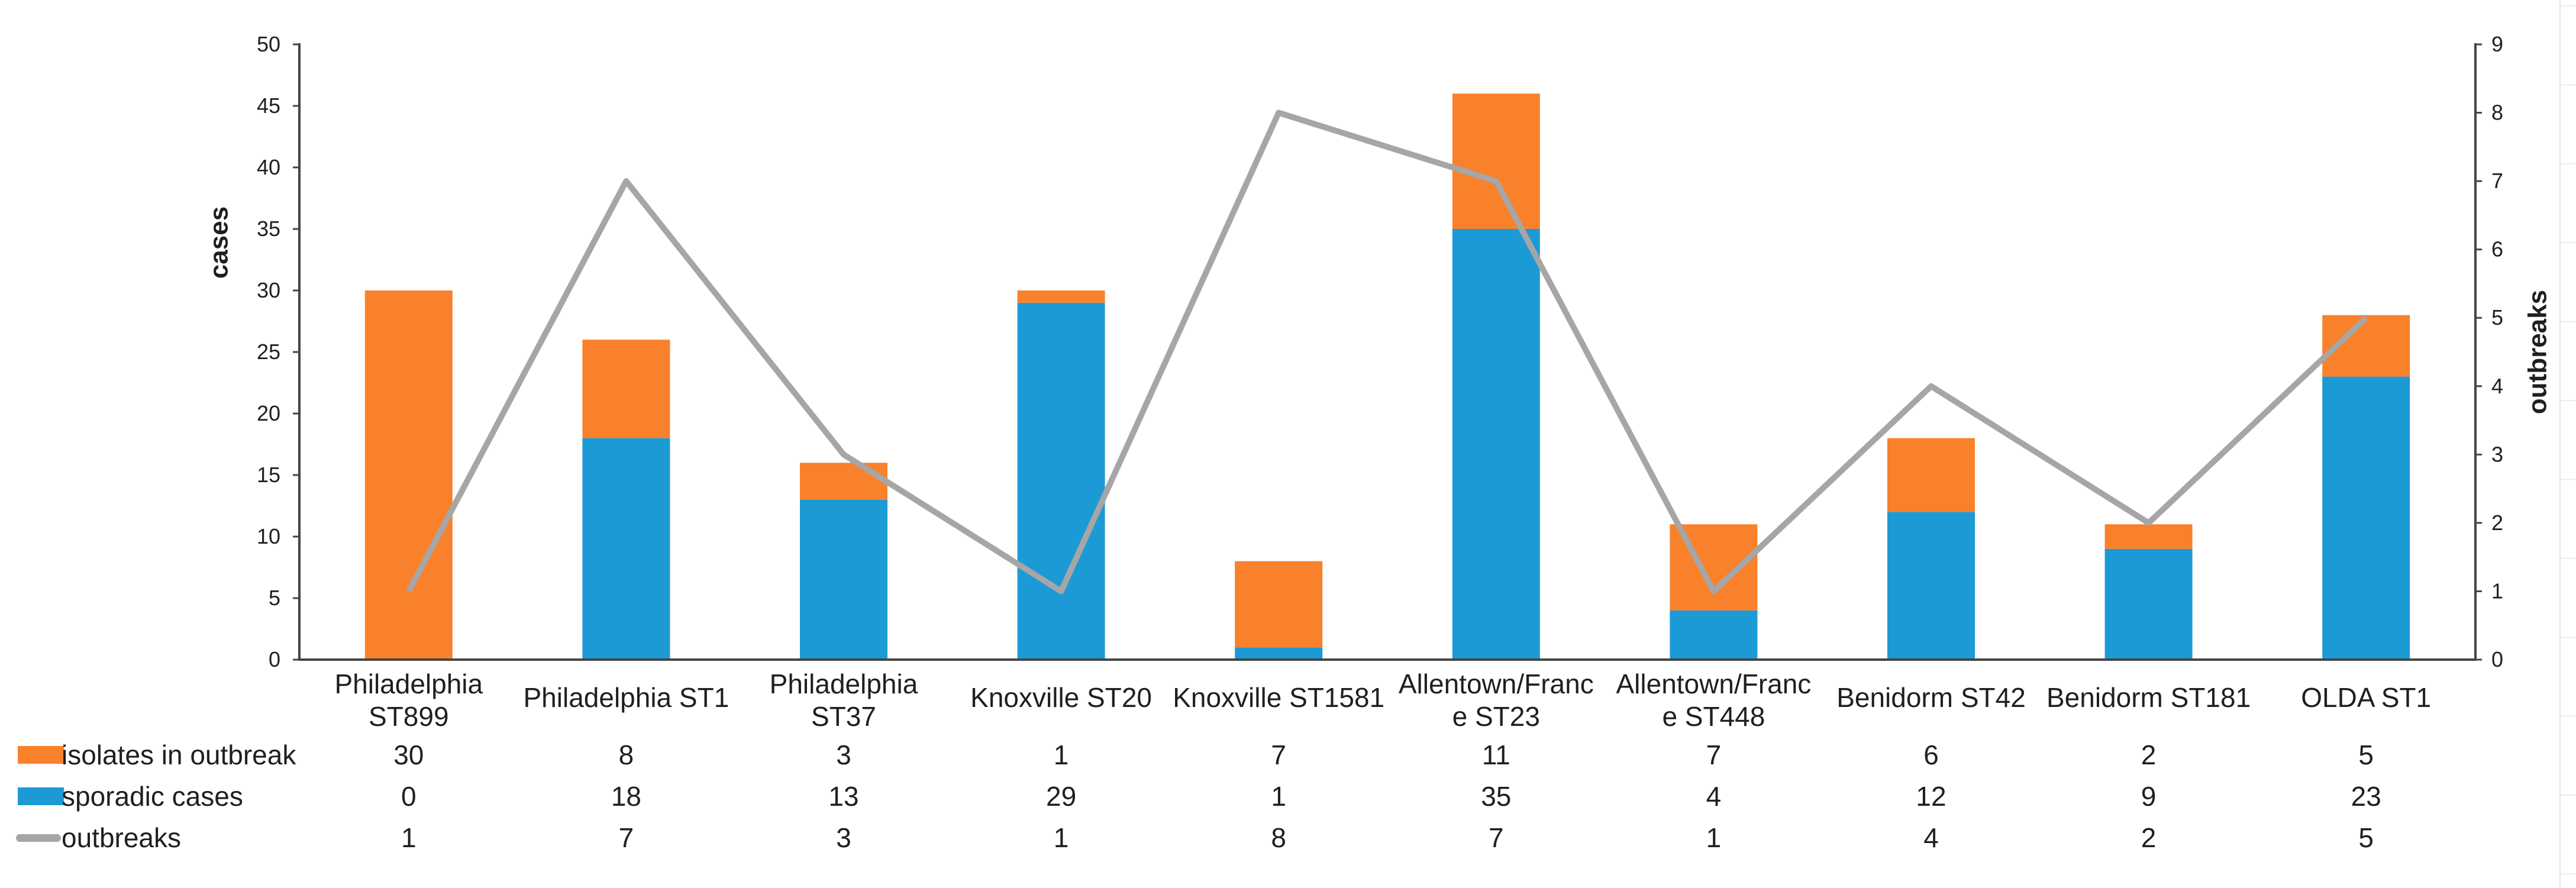 This screenshot has height=888, width=2576. What do you see at coordinates (1496, 716) in the screenshot?
I see `category-label: e ST23` at bounding box center [1496, 716].